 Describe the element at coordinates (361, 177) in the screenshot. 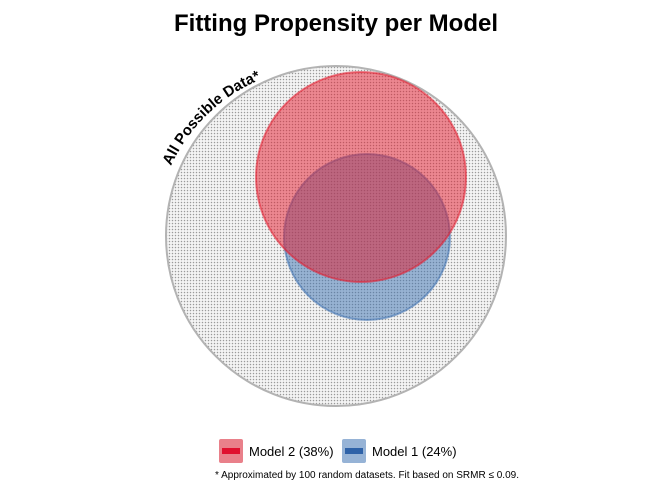

I see `model2-circle` at that location.